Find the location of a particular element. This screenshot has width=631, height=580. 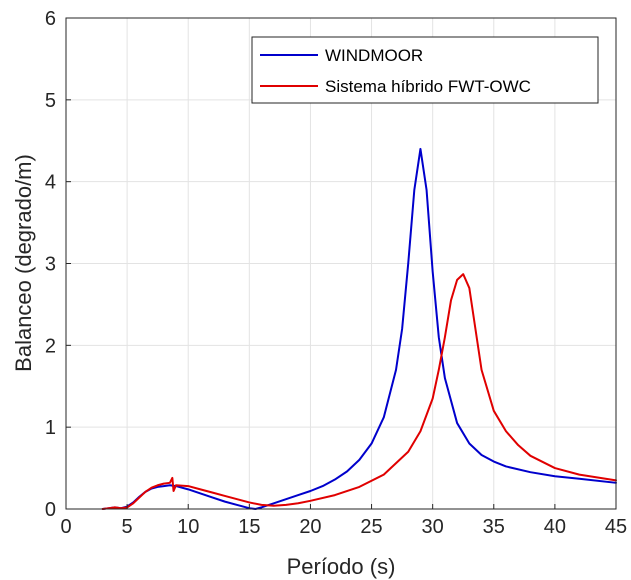

y-tick-label: 6 is located at coordinates (50, 19).